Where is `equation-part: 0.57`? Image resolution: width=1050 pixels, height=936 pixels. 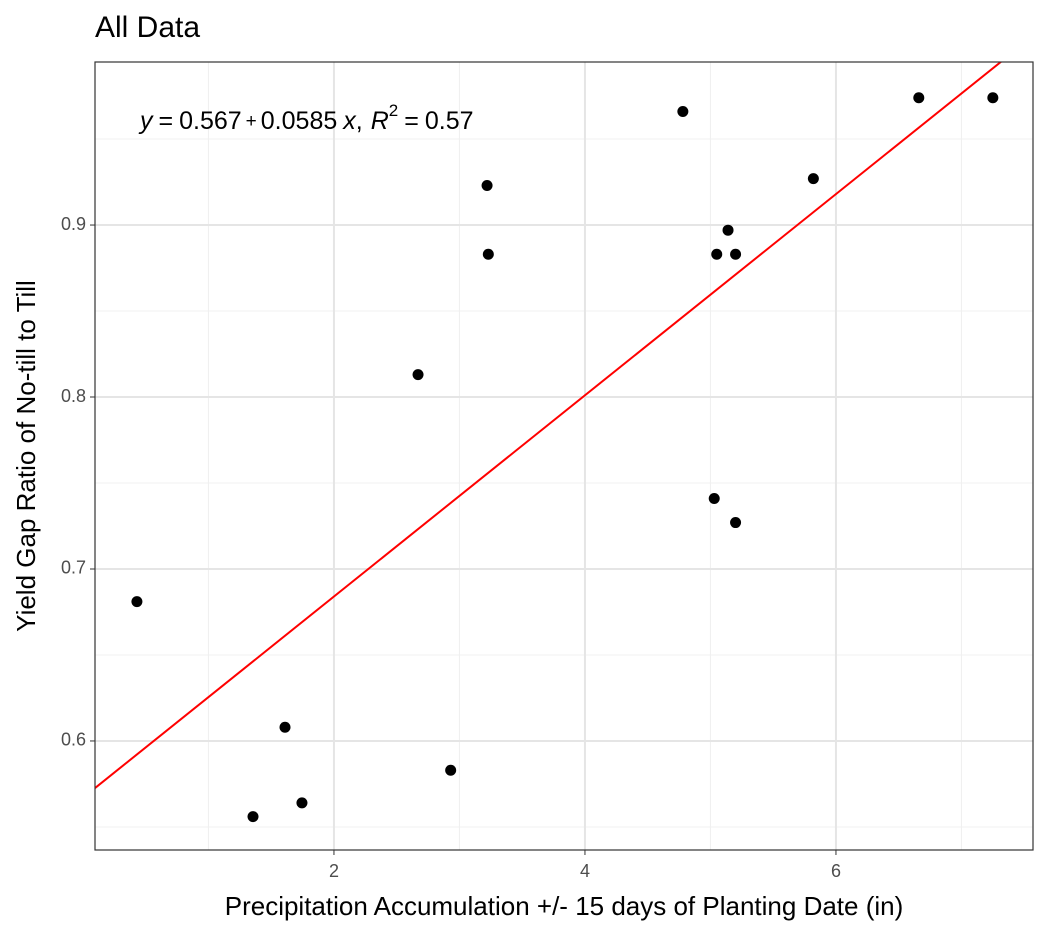
equation-part: 0.57 is located at coordinates (449, 121).